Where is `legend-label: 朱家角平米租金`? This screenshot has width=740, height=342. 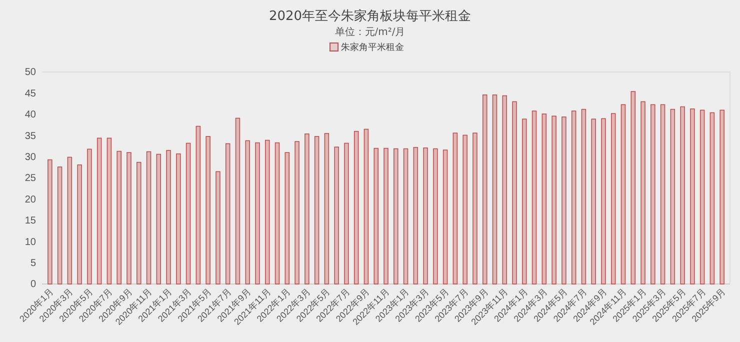 legend-label: 朱家角平米租金 is located at coordinates (372, 47).